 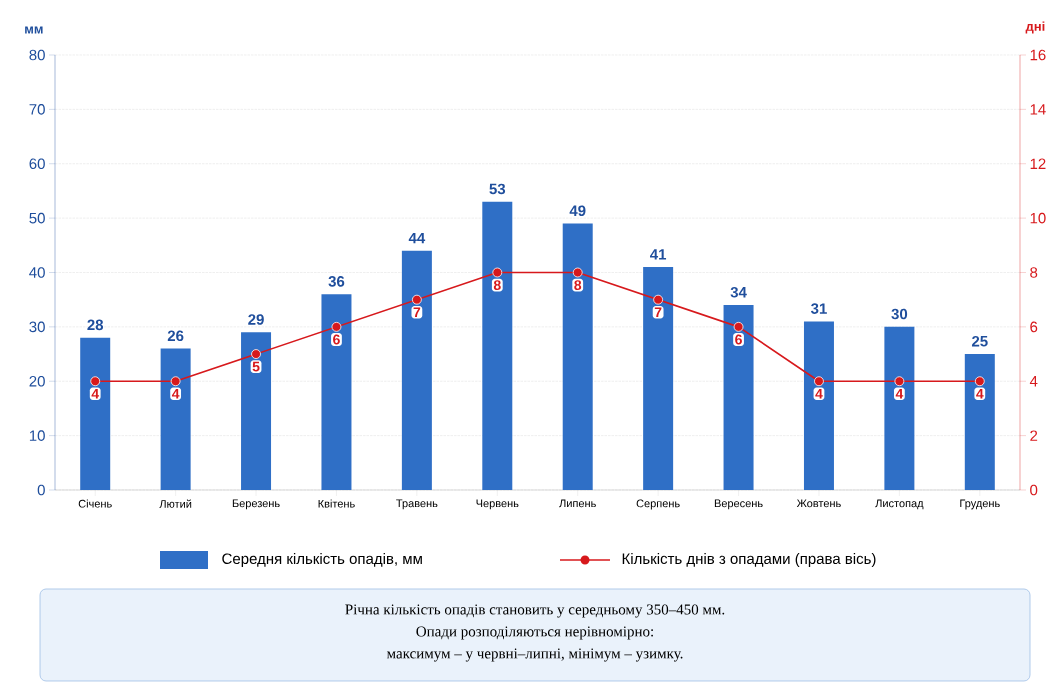 I want to click on y2-axis-title: дні, so click(x=1035, y=27).